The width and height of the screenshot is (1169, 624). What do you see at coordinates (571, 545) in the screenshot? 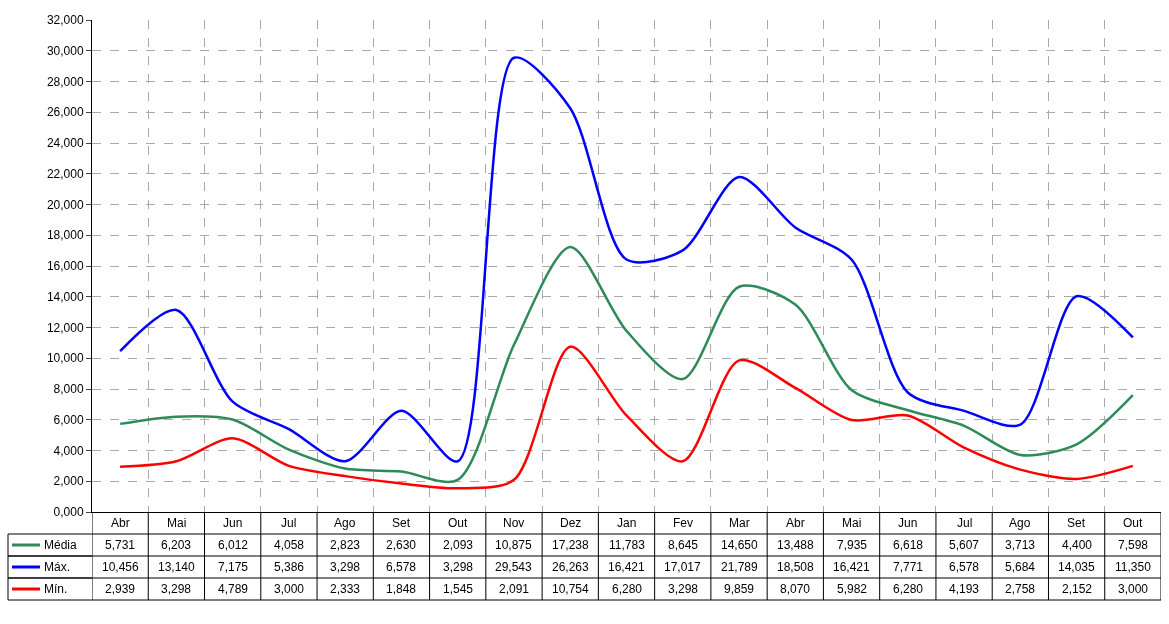
I see `data-label: 17,238` at bounding box center [571, 545].